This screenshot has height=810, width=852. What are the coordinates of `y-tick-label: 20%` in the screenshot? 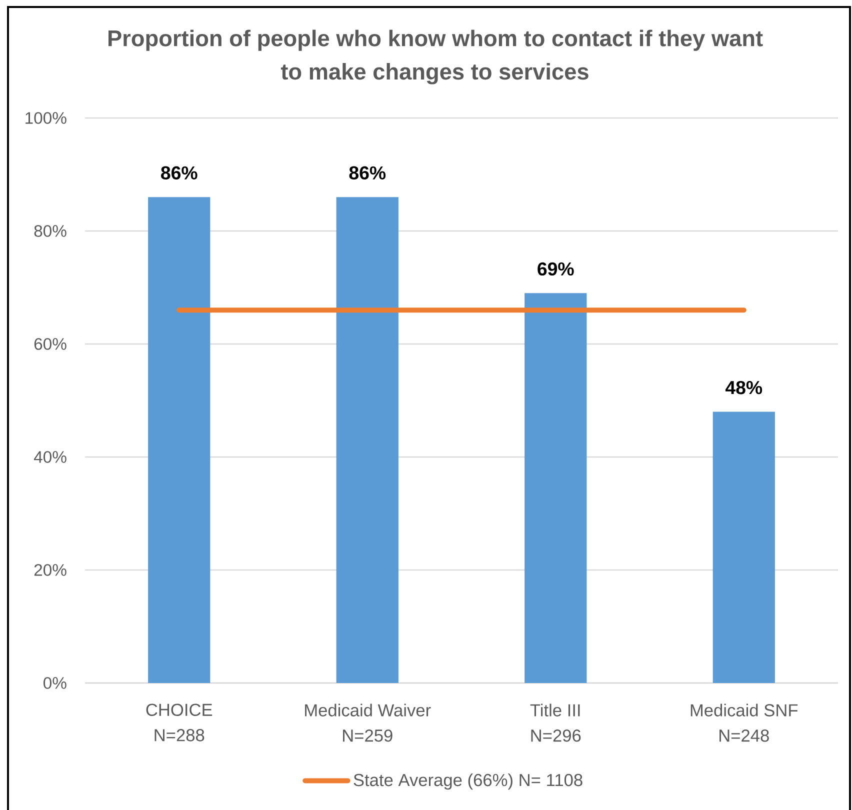 It's located at (50, 570).